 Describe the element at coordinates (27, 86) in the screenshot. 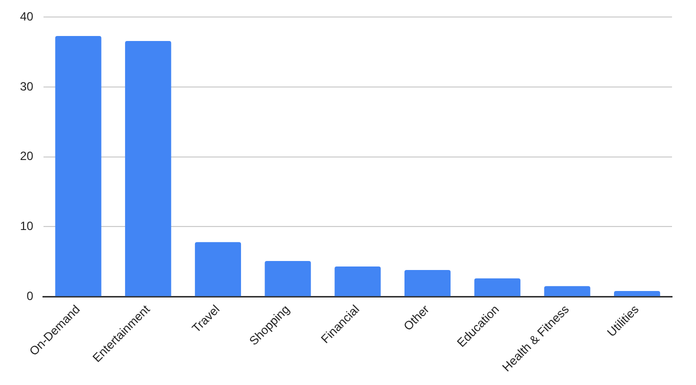

I see `y-tick-label: 30` at that location.